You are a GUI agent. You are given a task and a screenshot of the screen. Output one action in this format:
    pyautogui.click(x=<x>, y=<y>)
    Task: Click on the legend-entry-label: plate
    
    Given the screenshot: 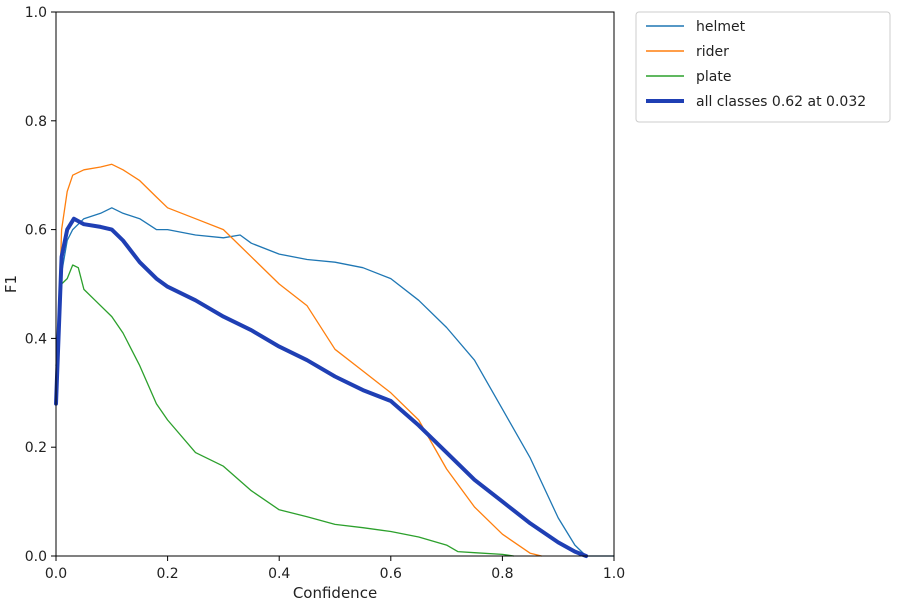 What is the action you would take?
    pyautogui.click(x=713, y=77)
    